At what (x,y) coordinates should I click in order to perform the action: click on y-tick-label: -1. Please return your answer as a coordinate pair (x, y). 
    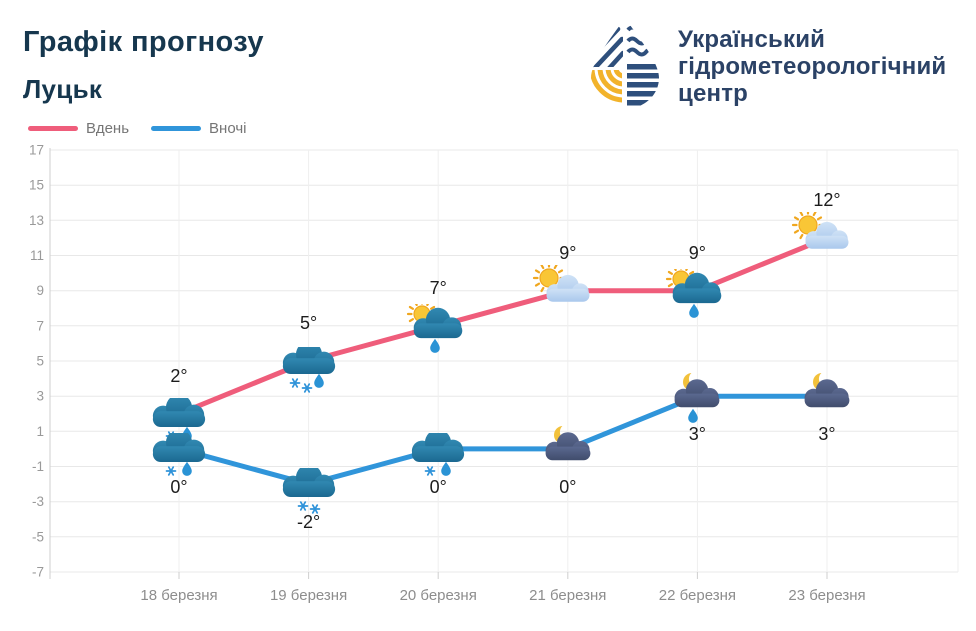
    Looking at the image, I should click on (38, 466).